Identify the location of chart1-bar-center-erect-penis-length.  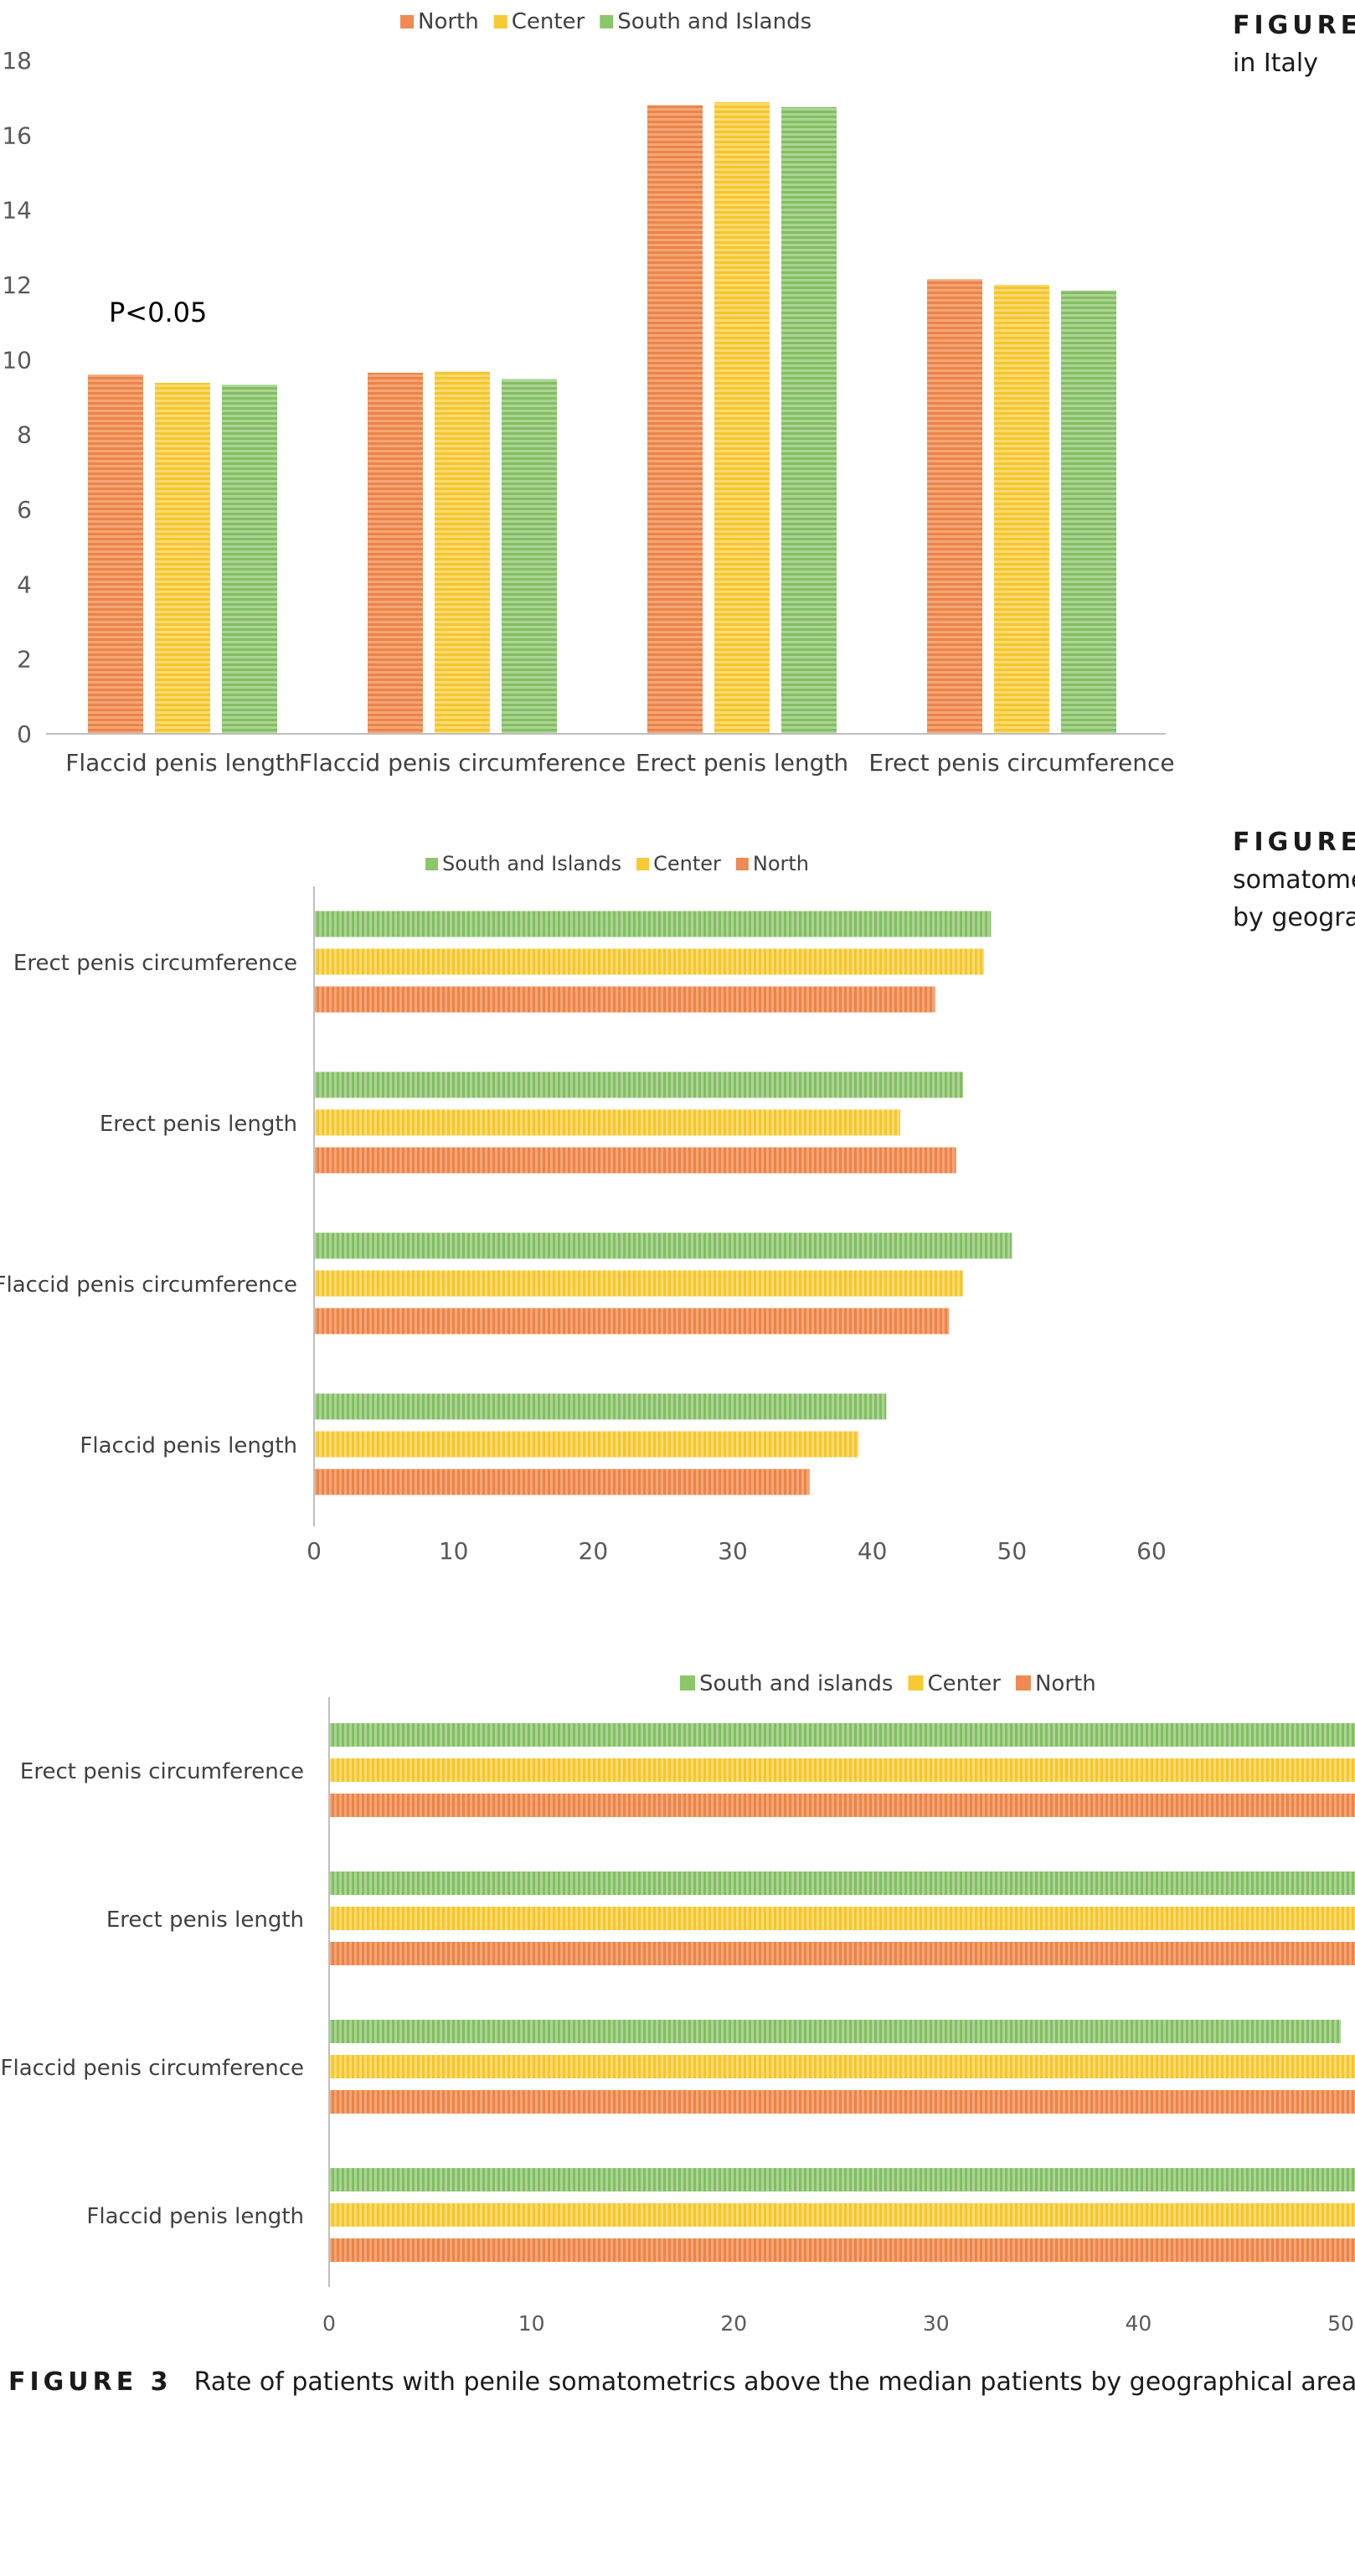
(742, 418).